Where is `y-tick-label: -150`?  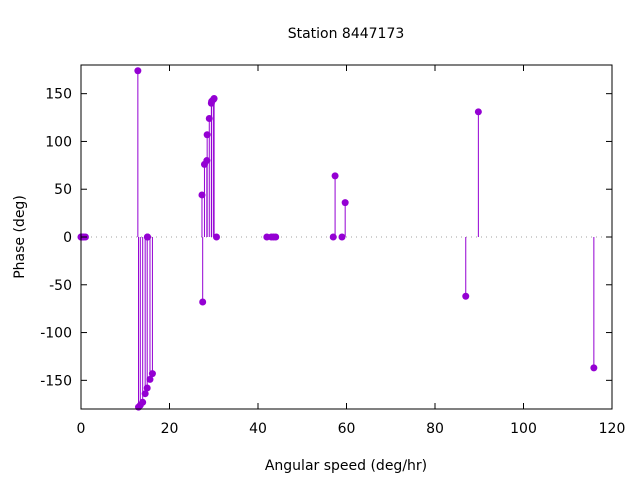
y-tick-label: -150 is located at coordinates (56, 381).